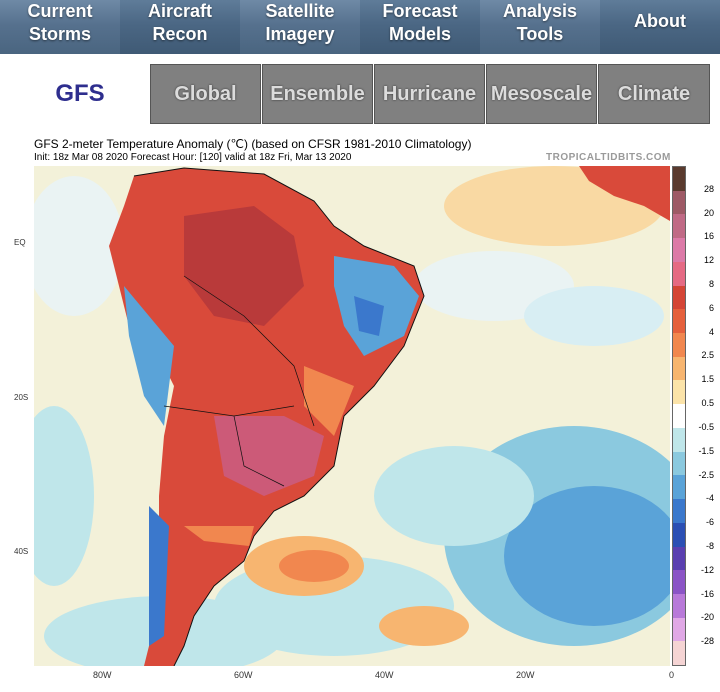 The image size is (720, 692). Describe the element at coordinates (708, 260) in the screenshot. I see `colorbar-label: 12` at that location.